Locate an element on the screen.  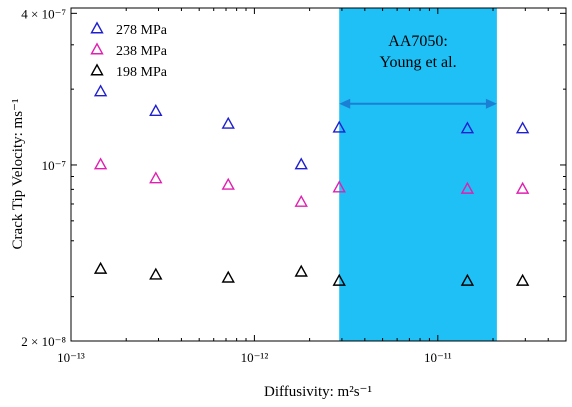
legend-label-2: 198 MPa is located at coordinates (142, 72).